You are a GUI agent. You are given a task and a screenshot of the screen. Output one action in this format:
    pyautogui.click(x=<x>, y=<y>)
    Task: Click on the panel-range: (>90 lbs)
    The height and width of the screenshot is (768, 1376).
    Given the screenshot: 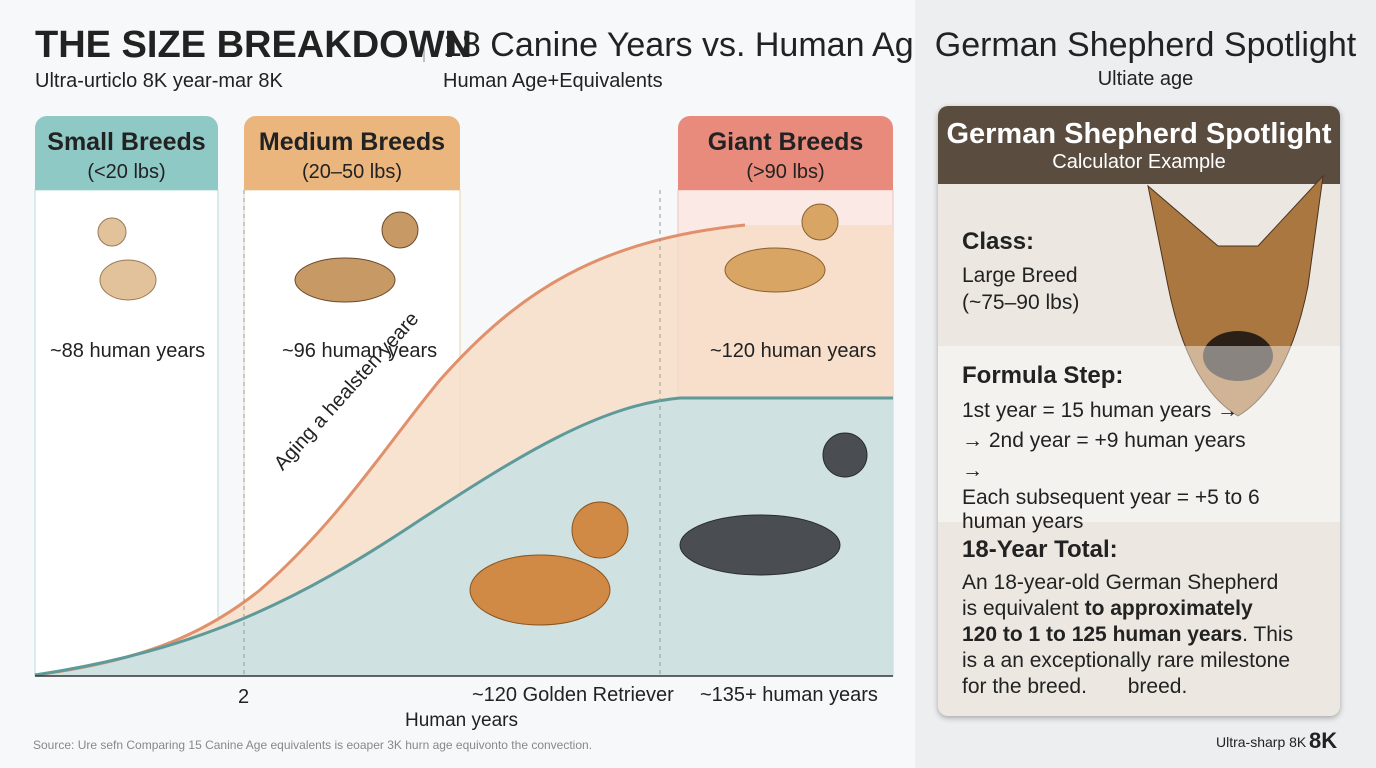 What is the action you would take?
    pyautogui.click(x=785, y=172)
    